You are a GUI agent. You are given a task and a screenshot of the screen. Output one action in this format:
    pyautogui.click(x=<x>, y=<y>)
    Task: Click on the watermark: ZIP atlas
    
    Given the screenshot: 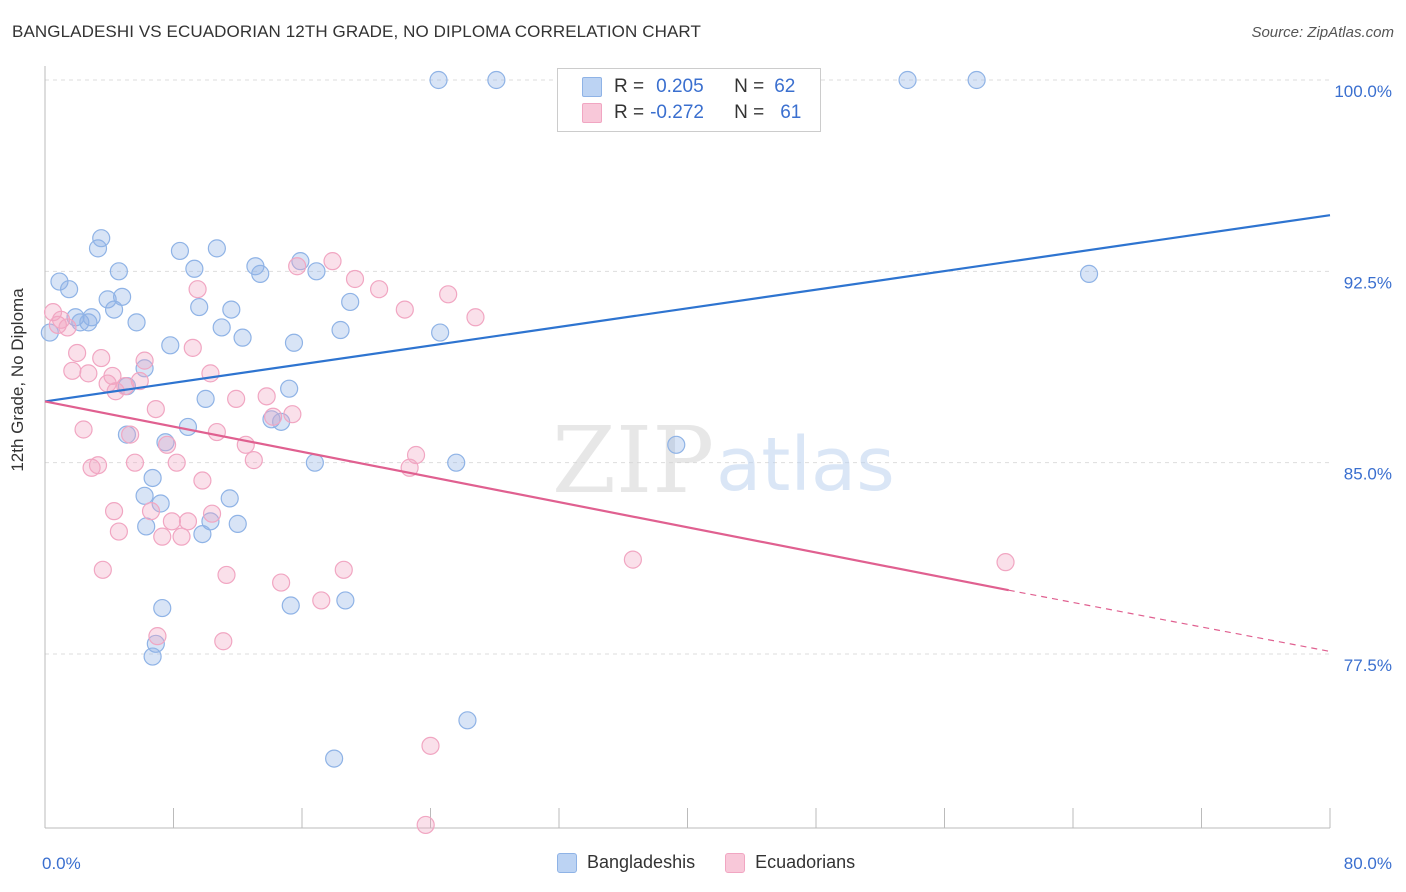 What is the action you would take?
    pyautogui.click(x=723, y=460)
    